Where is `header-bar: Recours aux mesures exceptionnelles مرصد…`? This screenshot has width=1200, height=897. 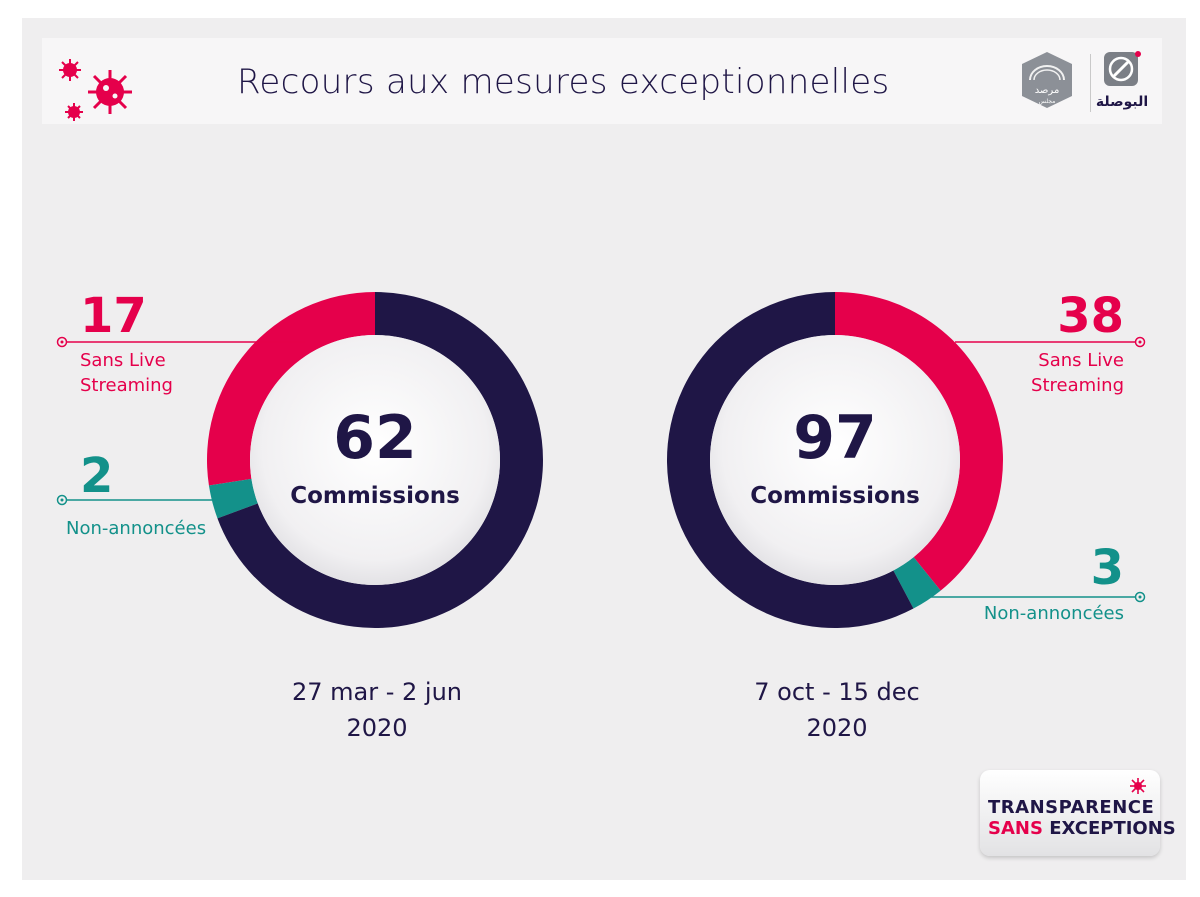
header-bar: Recours aux mesures exceptionnelles مرصد… is located at coordinates (602, 81).